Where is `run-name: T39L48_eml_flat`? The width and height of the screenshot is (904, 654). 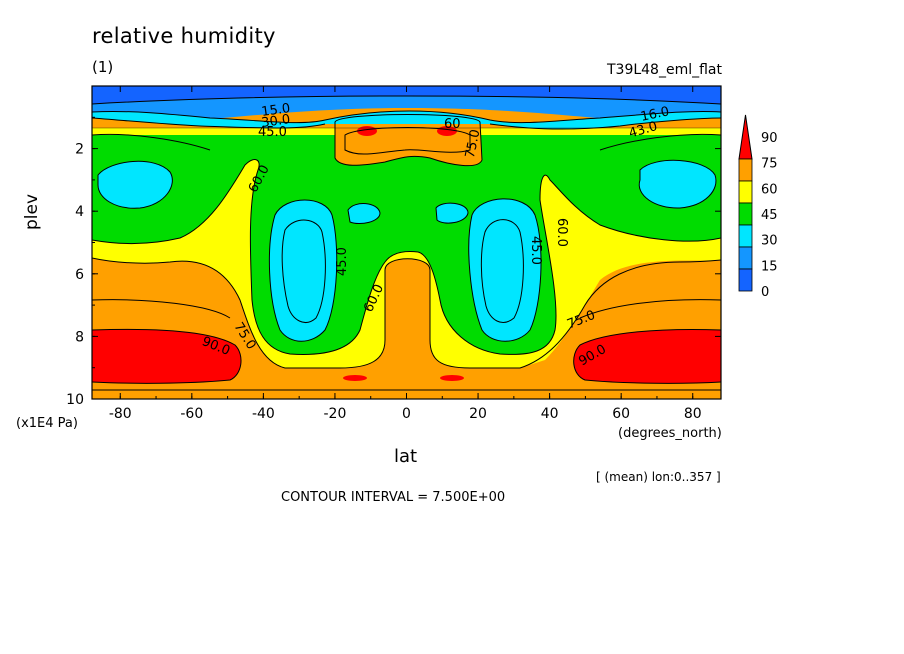 run-name: T39L48_eml_flat is located at coordinates (664, 70).